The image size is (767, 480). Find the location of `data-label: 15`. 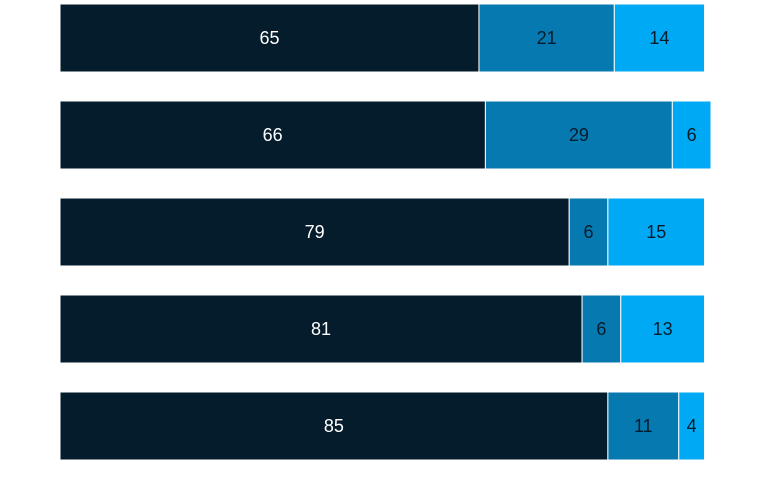

data-label: 15 is located at coordinates (656, 232).